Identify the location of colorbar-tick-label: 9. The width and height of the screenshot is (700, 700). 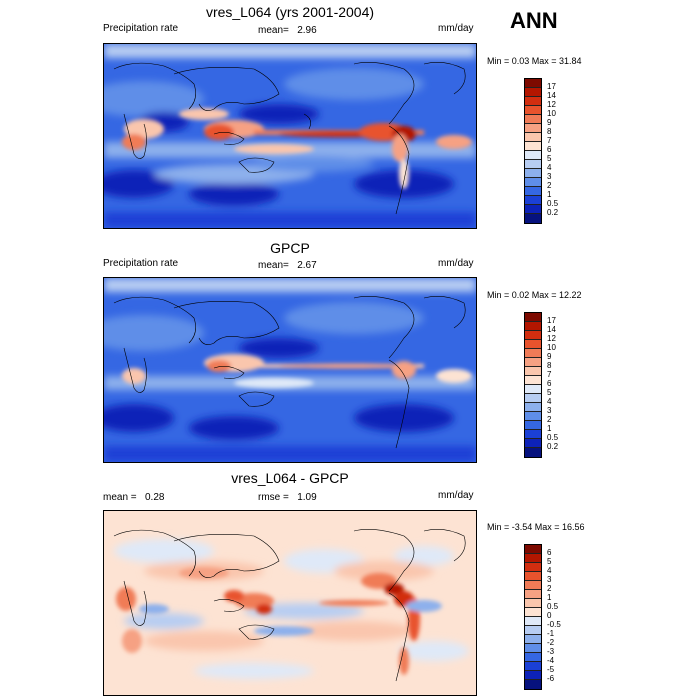
(549, 122).